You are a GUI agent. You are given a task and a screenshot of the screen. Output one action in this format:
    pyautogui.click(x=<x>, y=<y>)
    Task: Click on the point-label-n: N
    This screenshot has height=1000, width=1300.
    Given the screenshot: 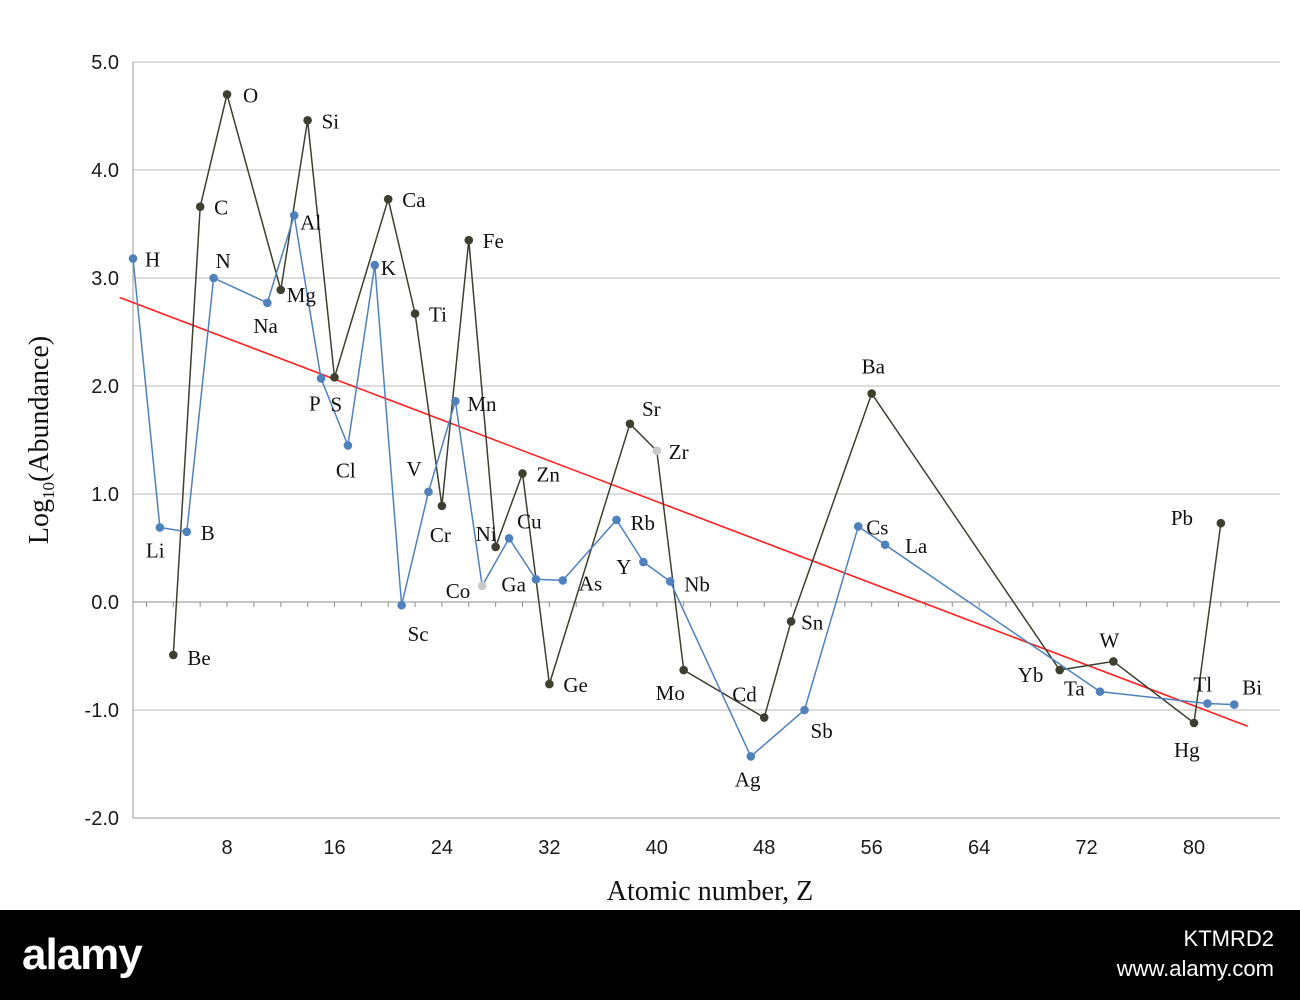 What is the action you would take?
    pyautogui.click(x=223, y=261)
    